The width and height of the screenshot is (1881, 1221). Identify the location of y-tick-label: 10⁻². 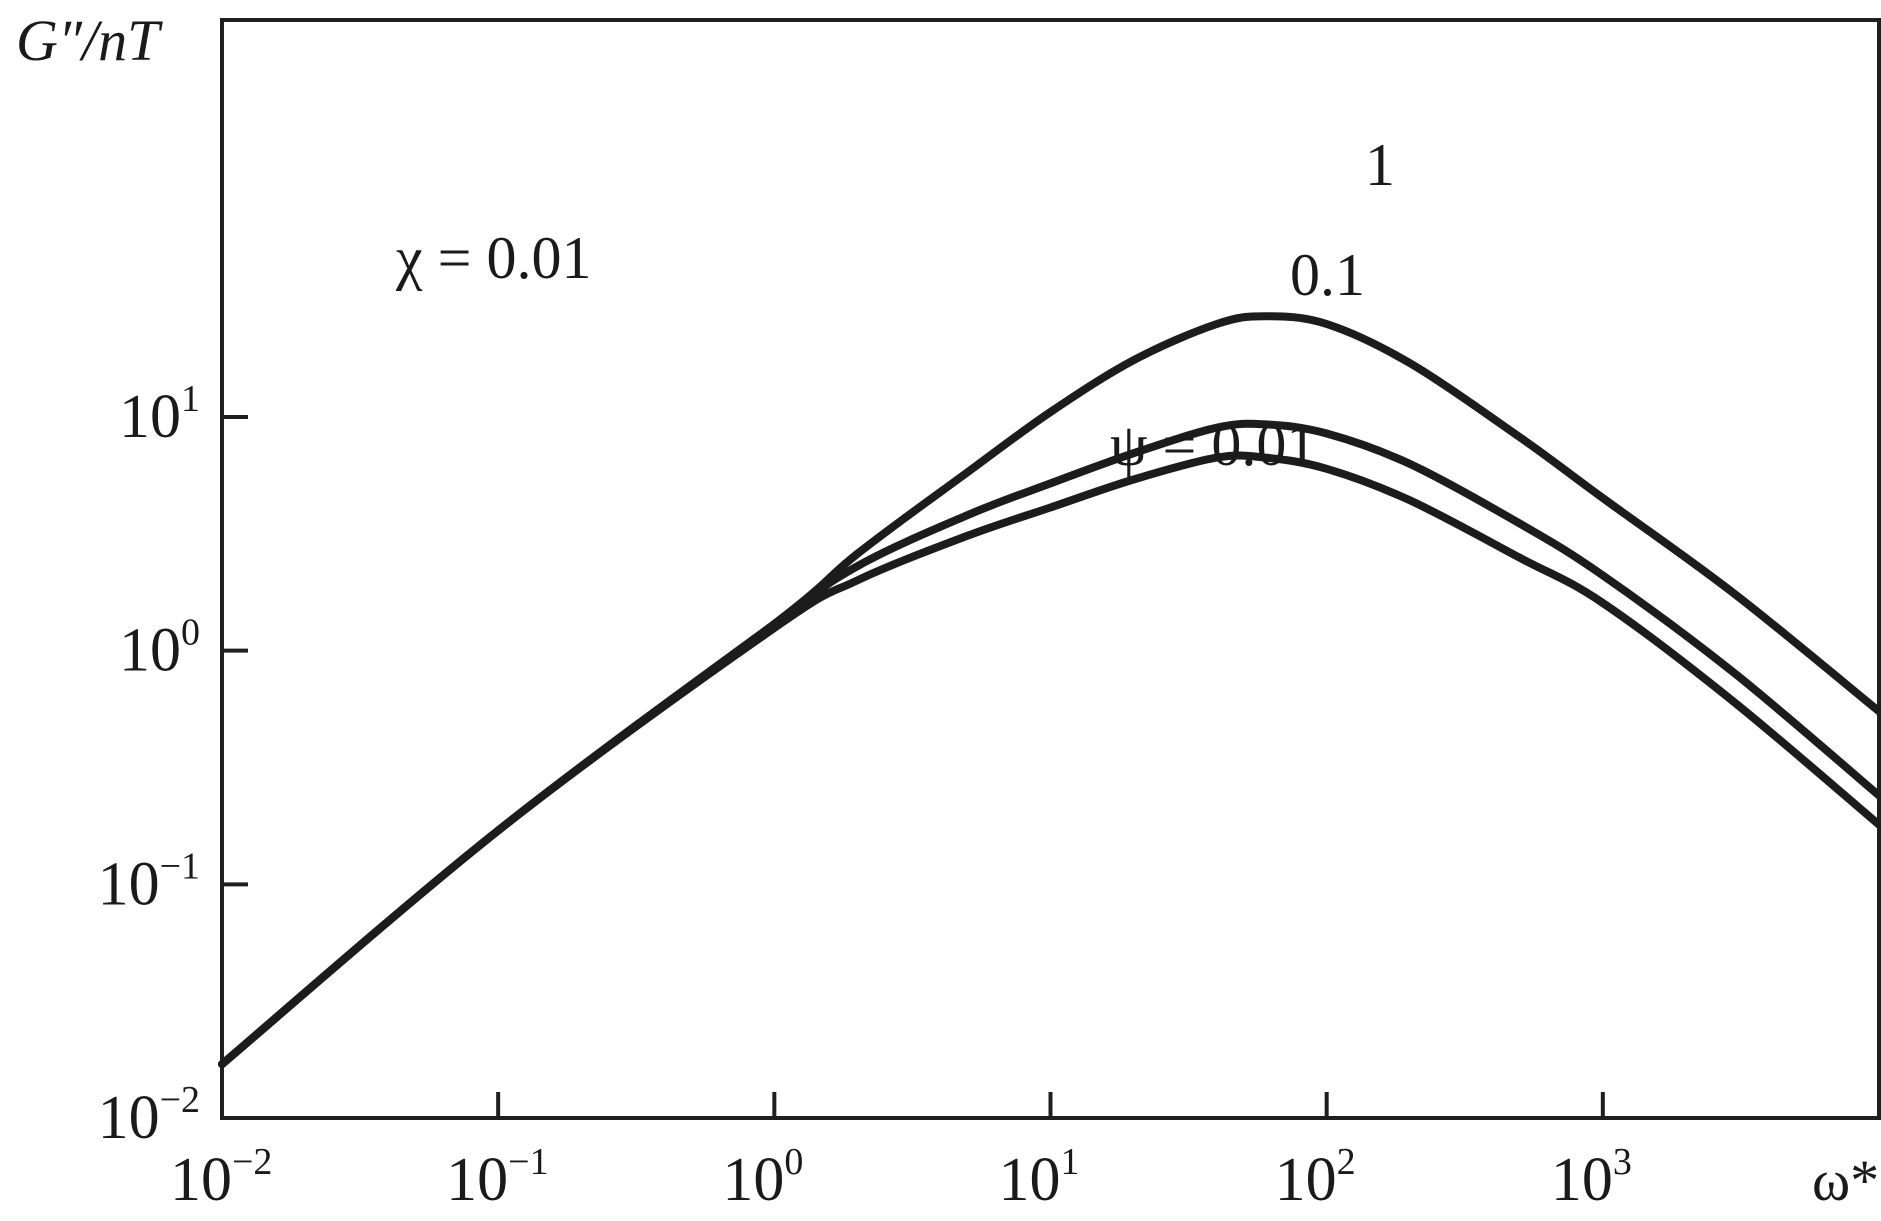
(149, 1115).